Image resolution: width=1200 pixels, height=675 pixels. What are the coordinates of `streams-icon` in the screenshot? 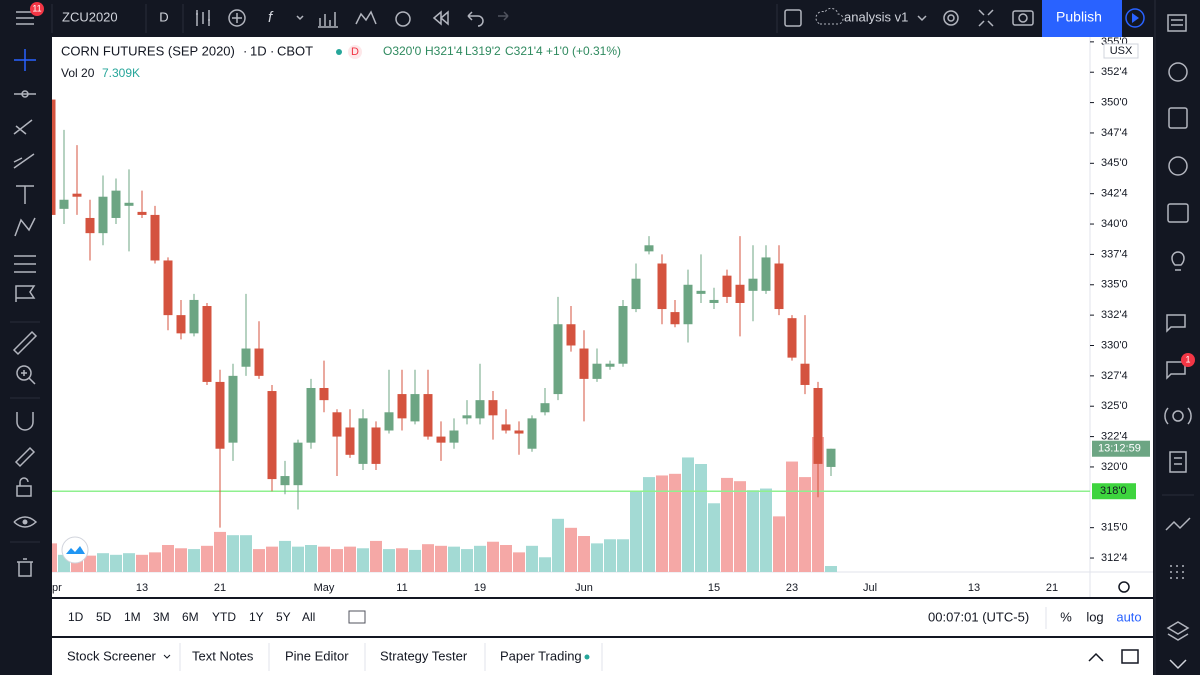 It's located at (1178, 416).